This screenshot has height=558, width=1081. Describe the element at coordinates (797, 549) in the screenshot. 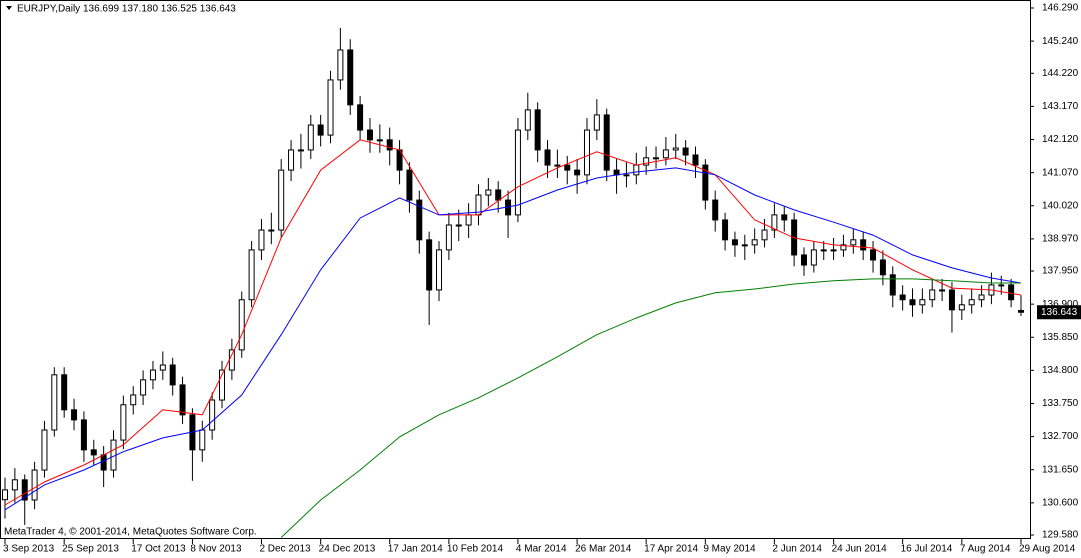

I see `x-tick-label: 2 Jun 2014` at that location.